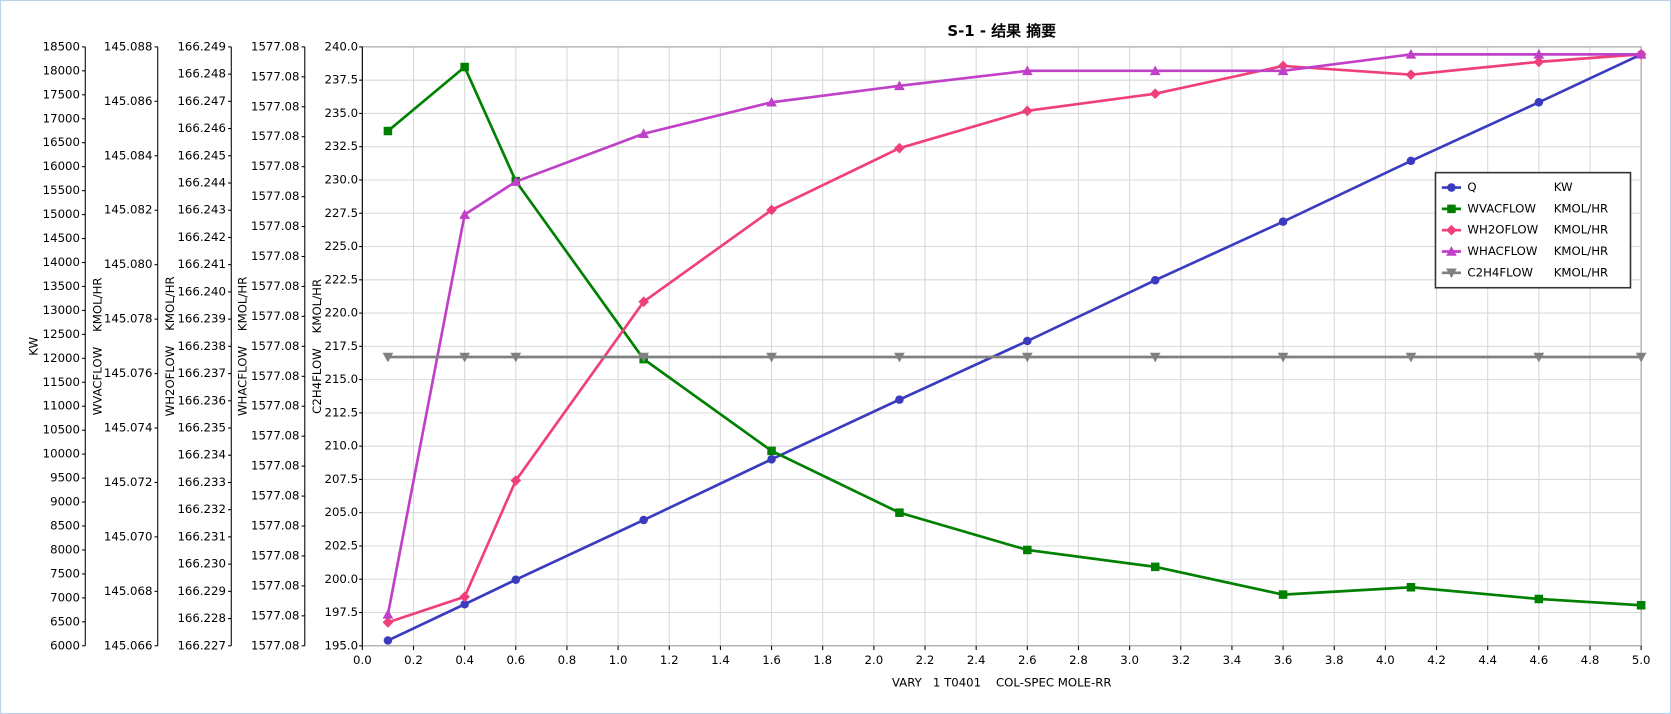 The image size is (1671, 714). I want to click on legend-marker, so click(1451, 187).